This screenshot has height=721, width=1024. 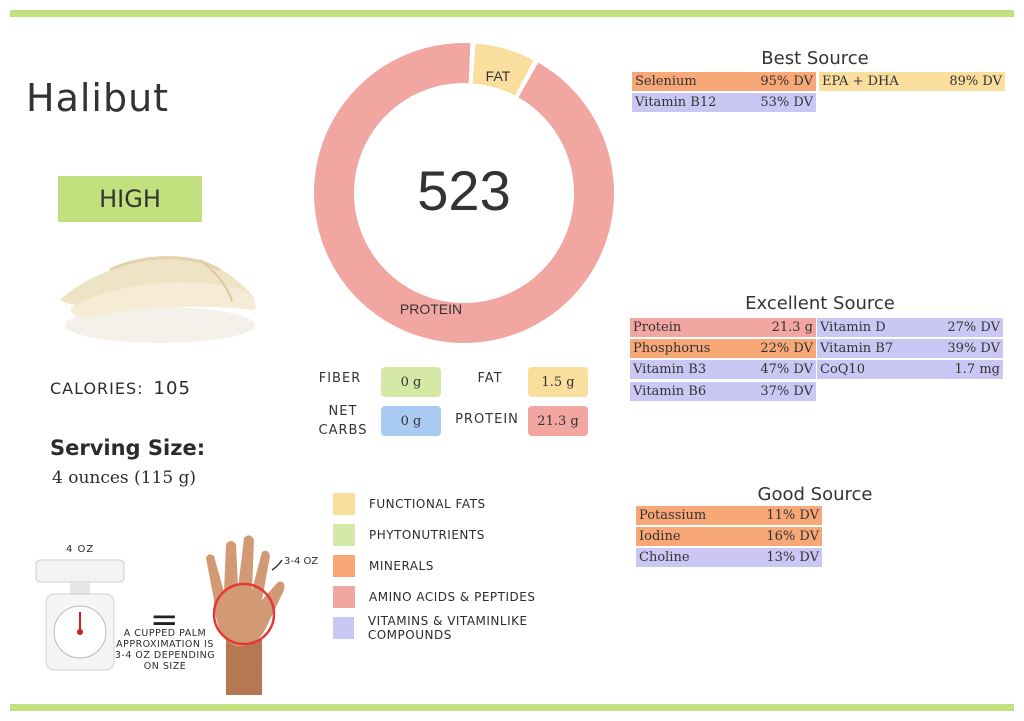 I want to click on good-source-title: Good Source, so click(x=815, y=494).